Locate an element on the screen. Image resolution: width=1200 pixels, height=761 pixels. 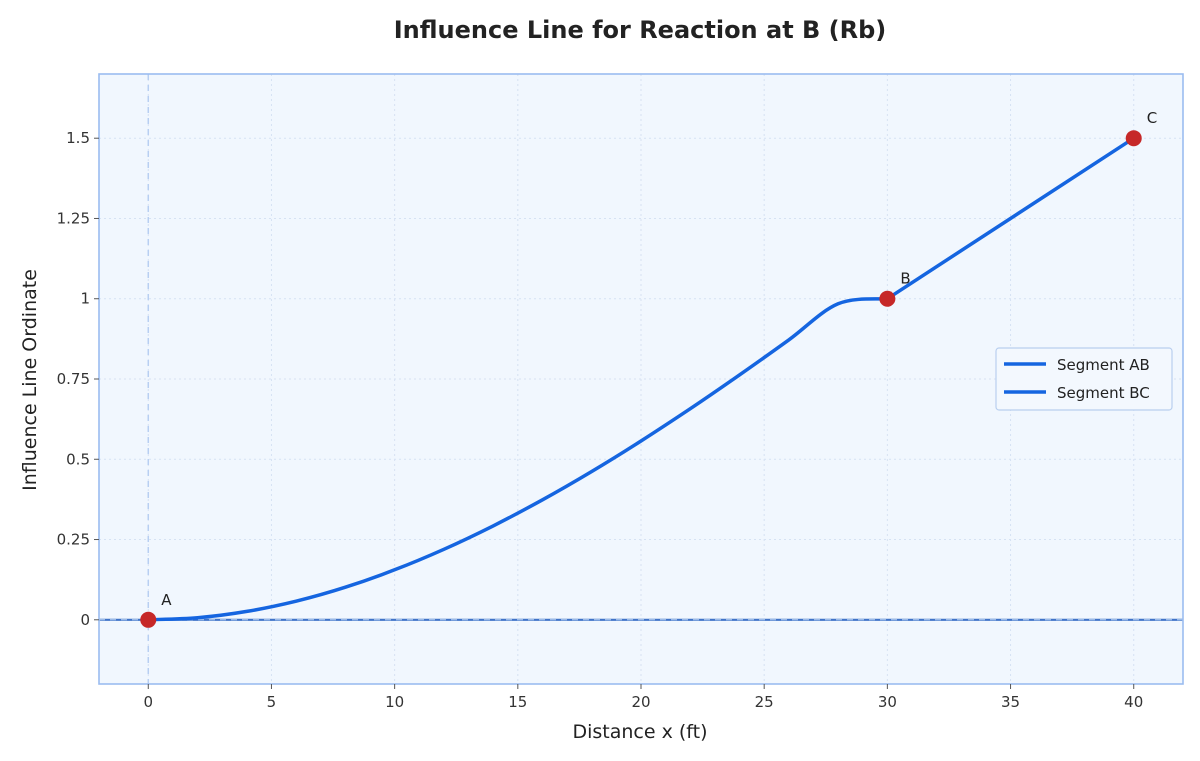
x-tick-label-4: 20 is located at coordinates (640, 702).